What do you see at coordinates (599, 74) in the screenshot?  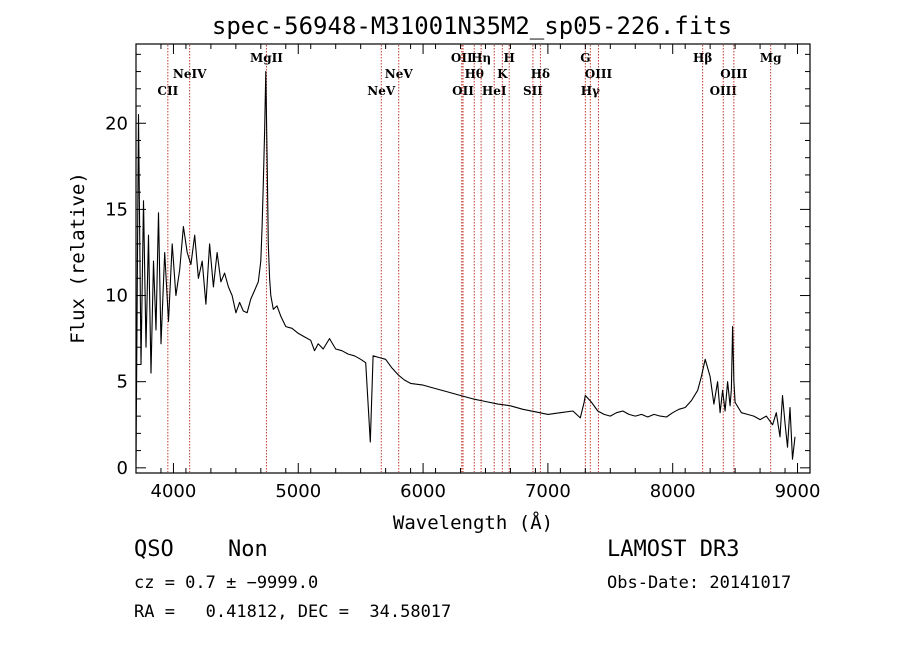 I see `line-label-16: OIII` at bounding box center [599, 74].